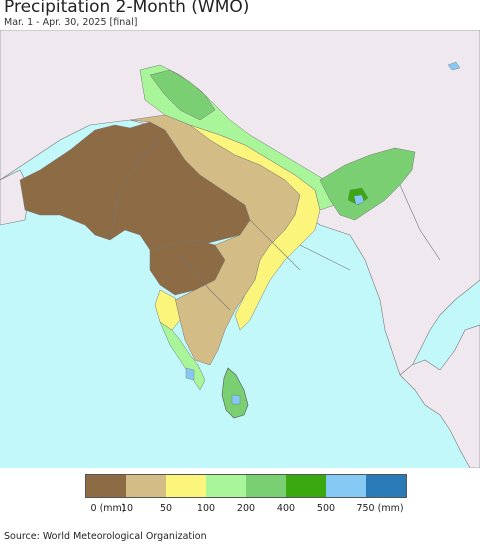 The image size is (480, 546). Describe the element at coordinates (246, 508) in the screenshot. I see `legend-label-4: 200` at that location.